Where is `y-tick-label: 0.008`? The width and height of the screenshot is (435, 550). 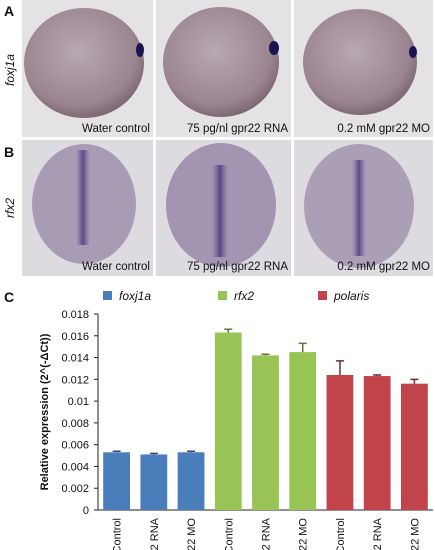
y-tick-label: 0.008 is located at coordinates (75, 424).